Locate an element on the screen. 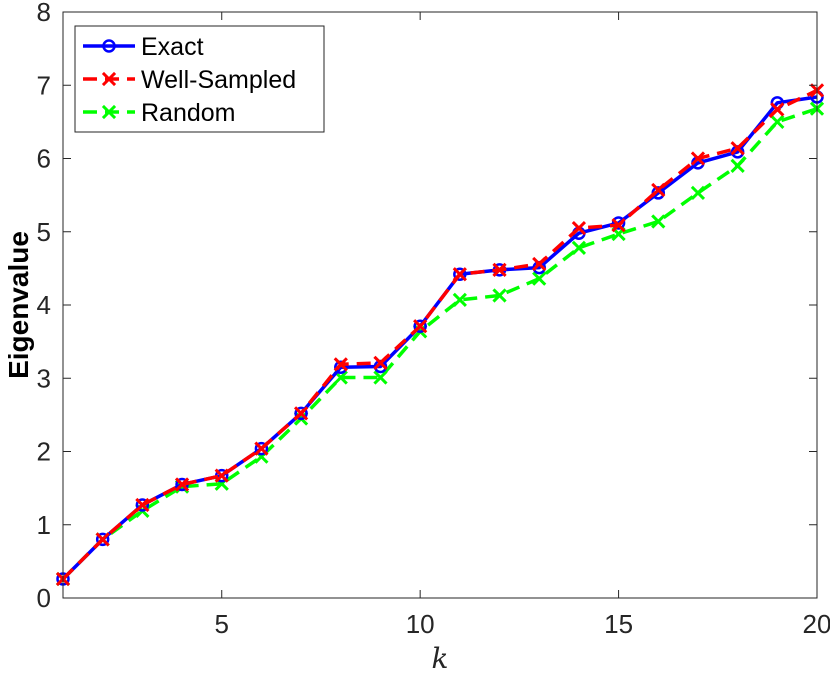 The width and height of the screenshot is (830, 673). x-tick-label: 10 is located at coordinates (420, 624).